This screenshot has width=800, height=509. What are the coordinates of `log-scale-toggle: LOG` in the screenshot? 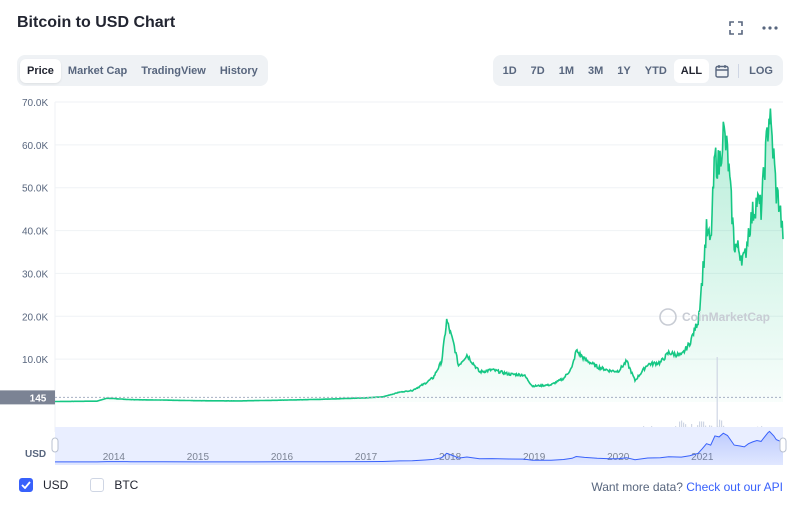 It's located at (761, 70).